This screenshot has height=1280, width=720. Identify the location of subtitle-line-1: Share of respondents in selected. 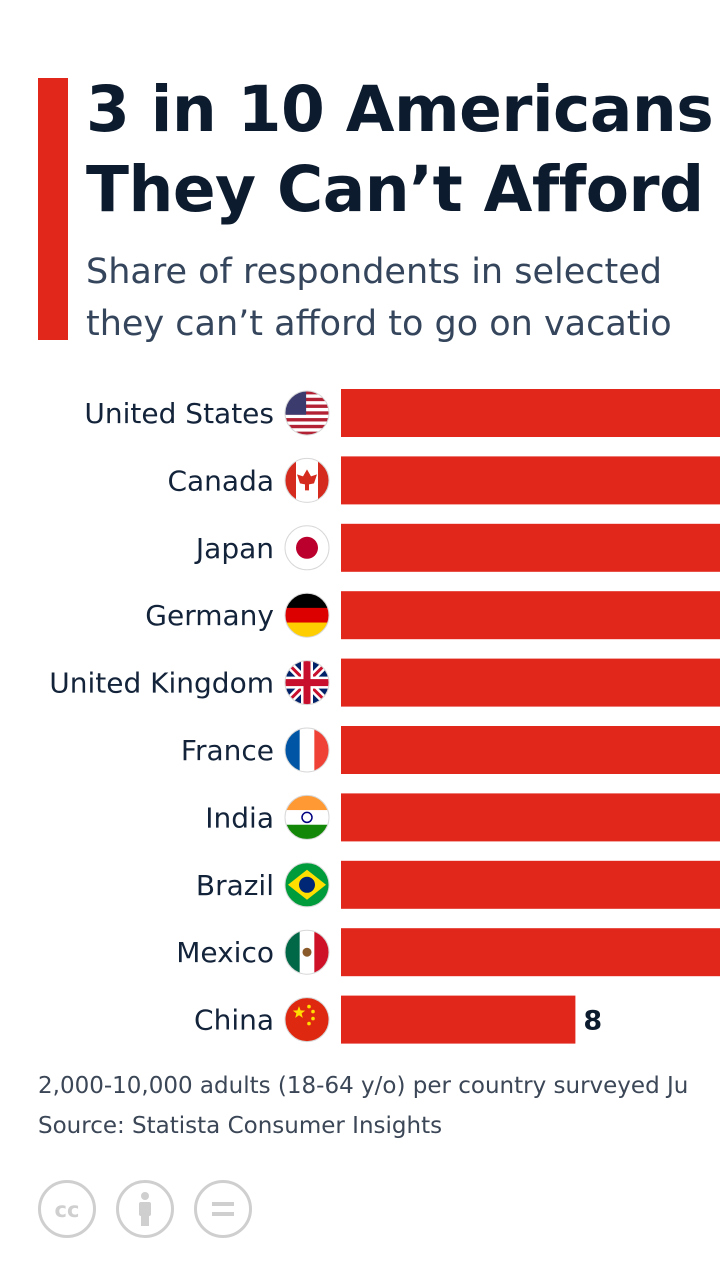
(374, 272).